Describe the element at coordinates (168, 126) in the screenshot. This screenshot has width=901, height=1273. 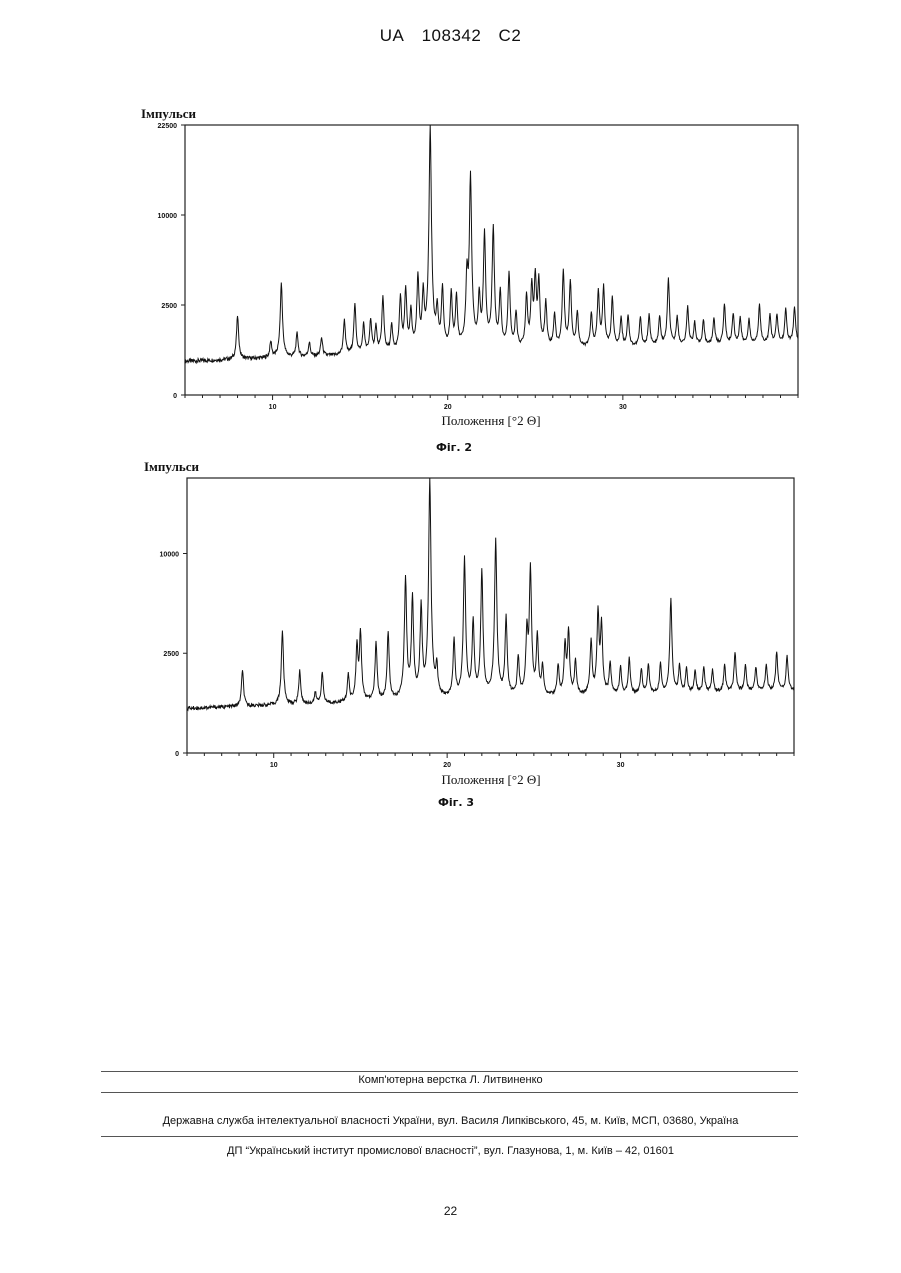
I see `y-tick-label: 22500` at that location.